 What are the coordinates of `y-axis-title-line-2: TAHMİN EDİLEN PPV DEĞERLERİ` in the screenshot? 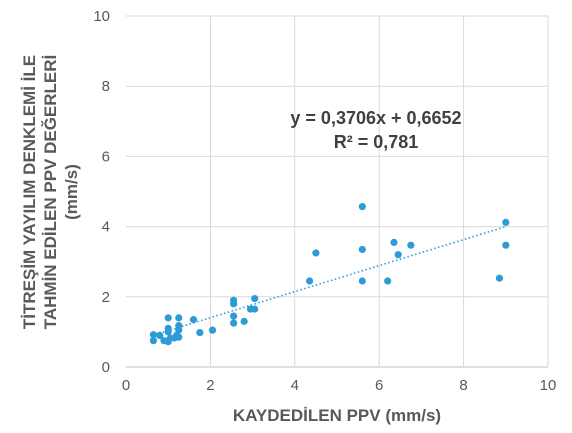 It's located at (50, 192).